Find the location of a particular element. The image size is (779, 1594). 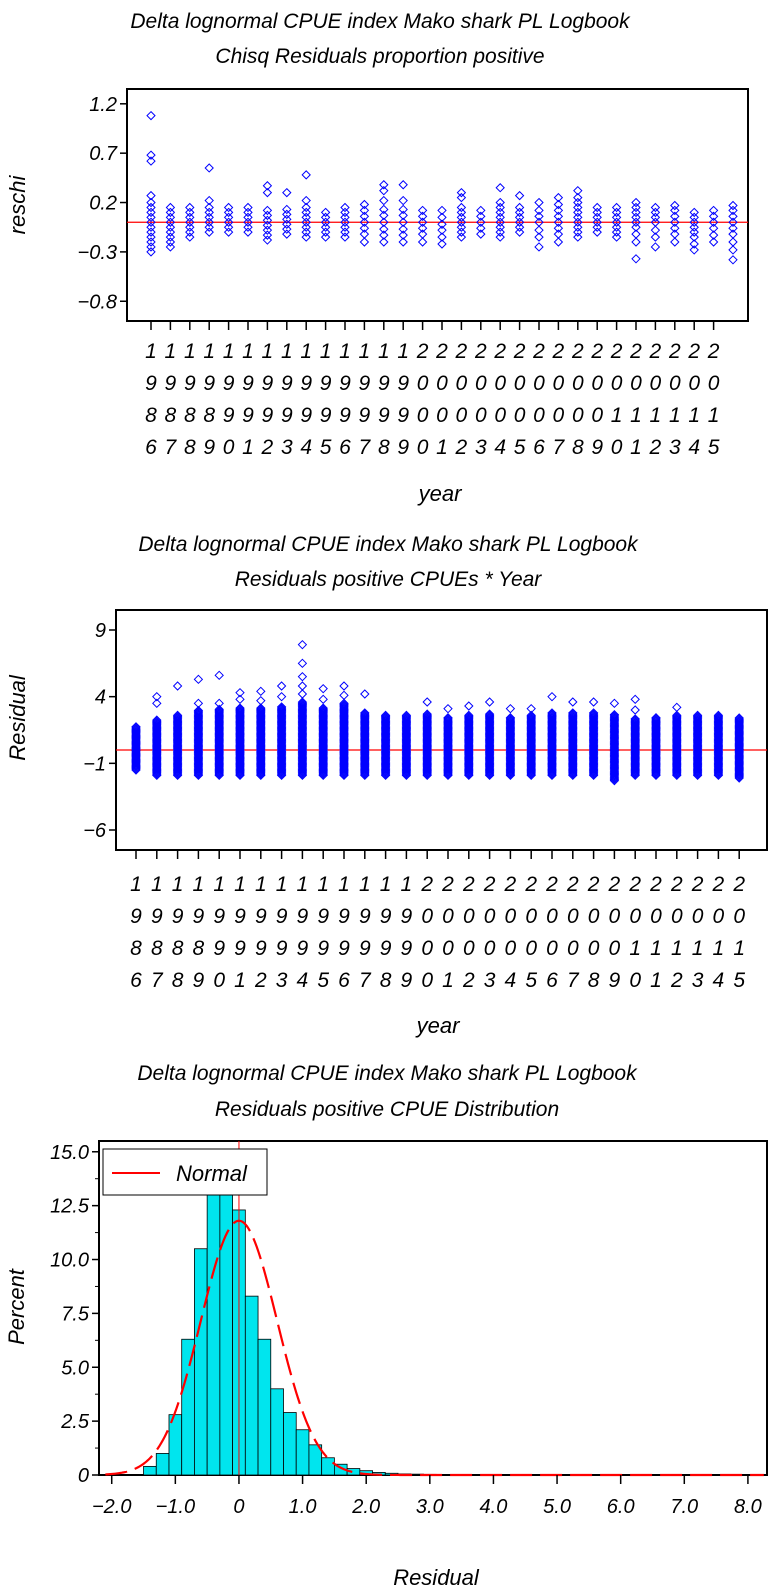

chart-1-plot-frame is located at coordinates (437, 205).